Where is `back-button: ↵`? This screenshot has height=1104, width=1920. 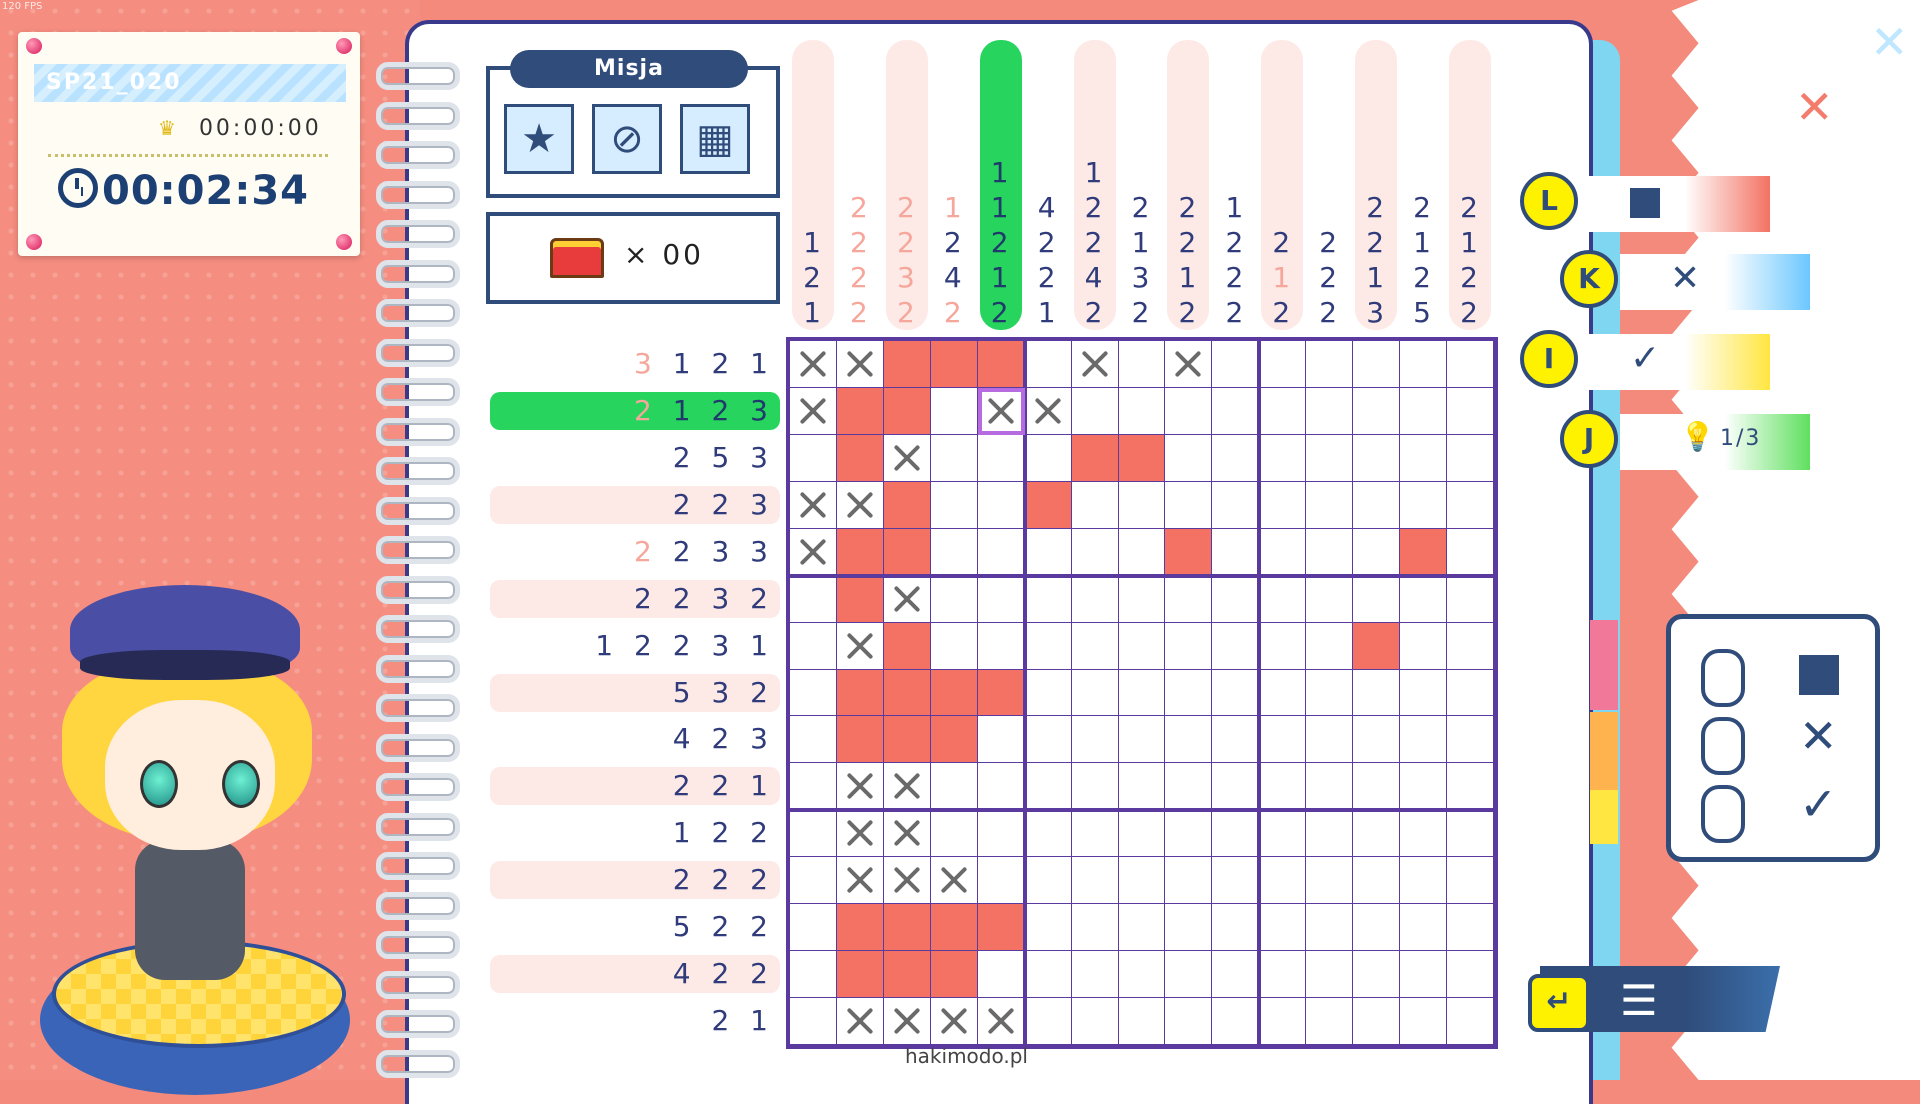 back-button: ↵ is located at coordinates (1559, 1003).